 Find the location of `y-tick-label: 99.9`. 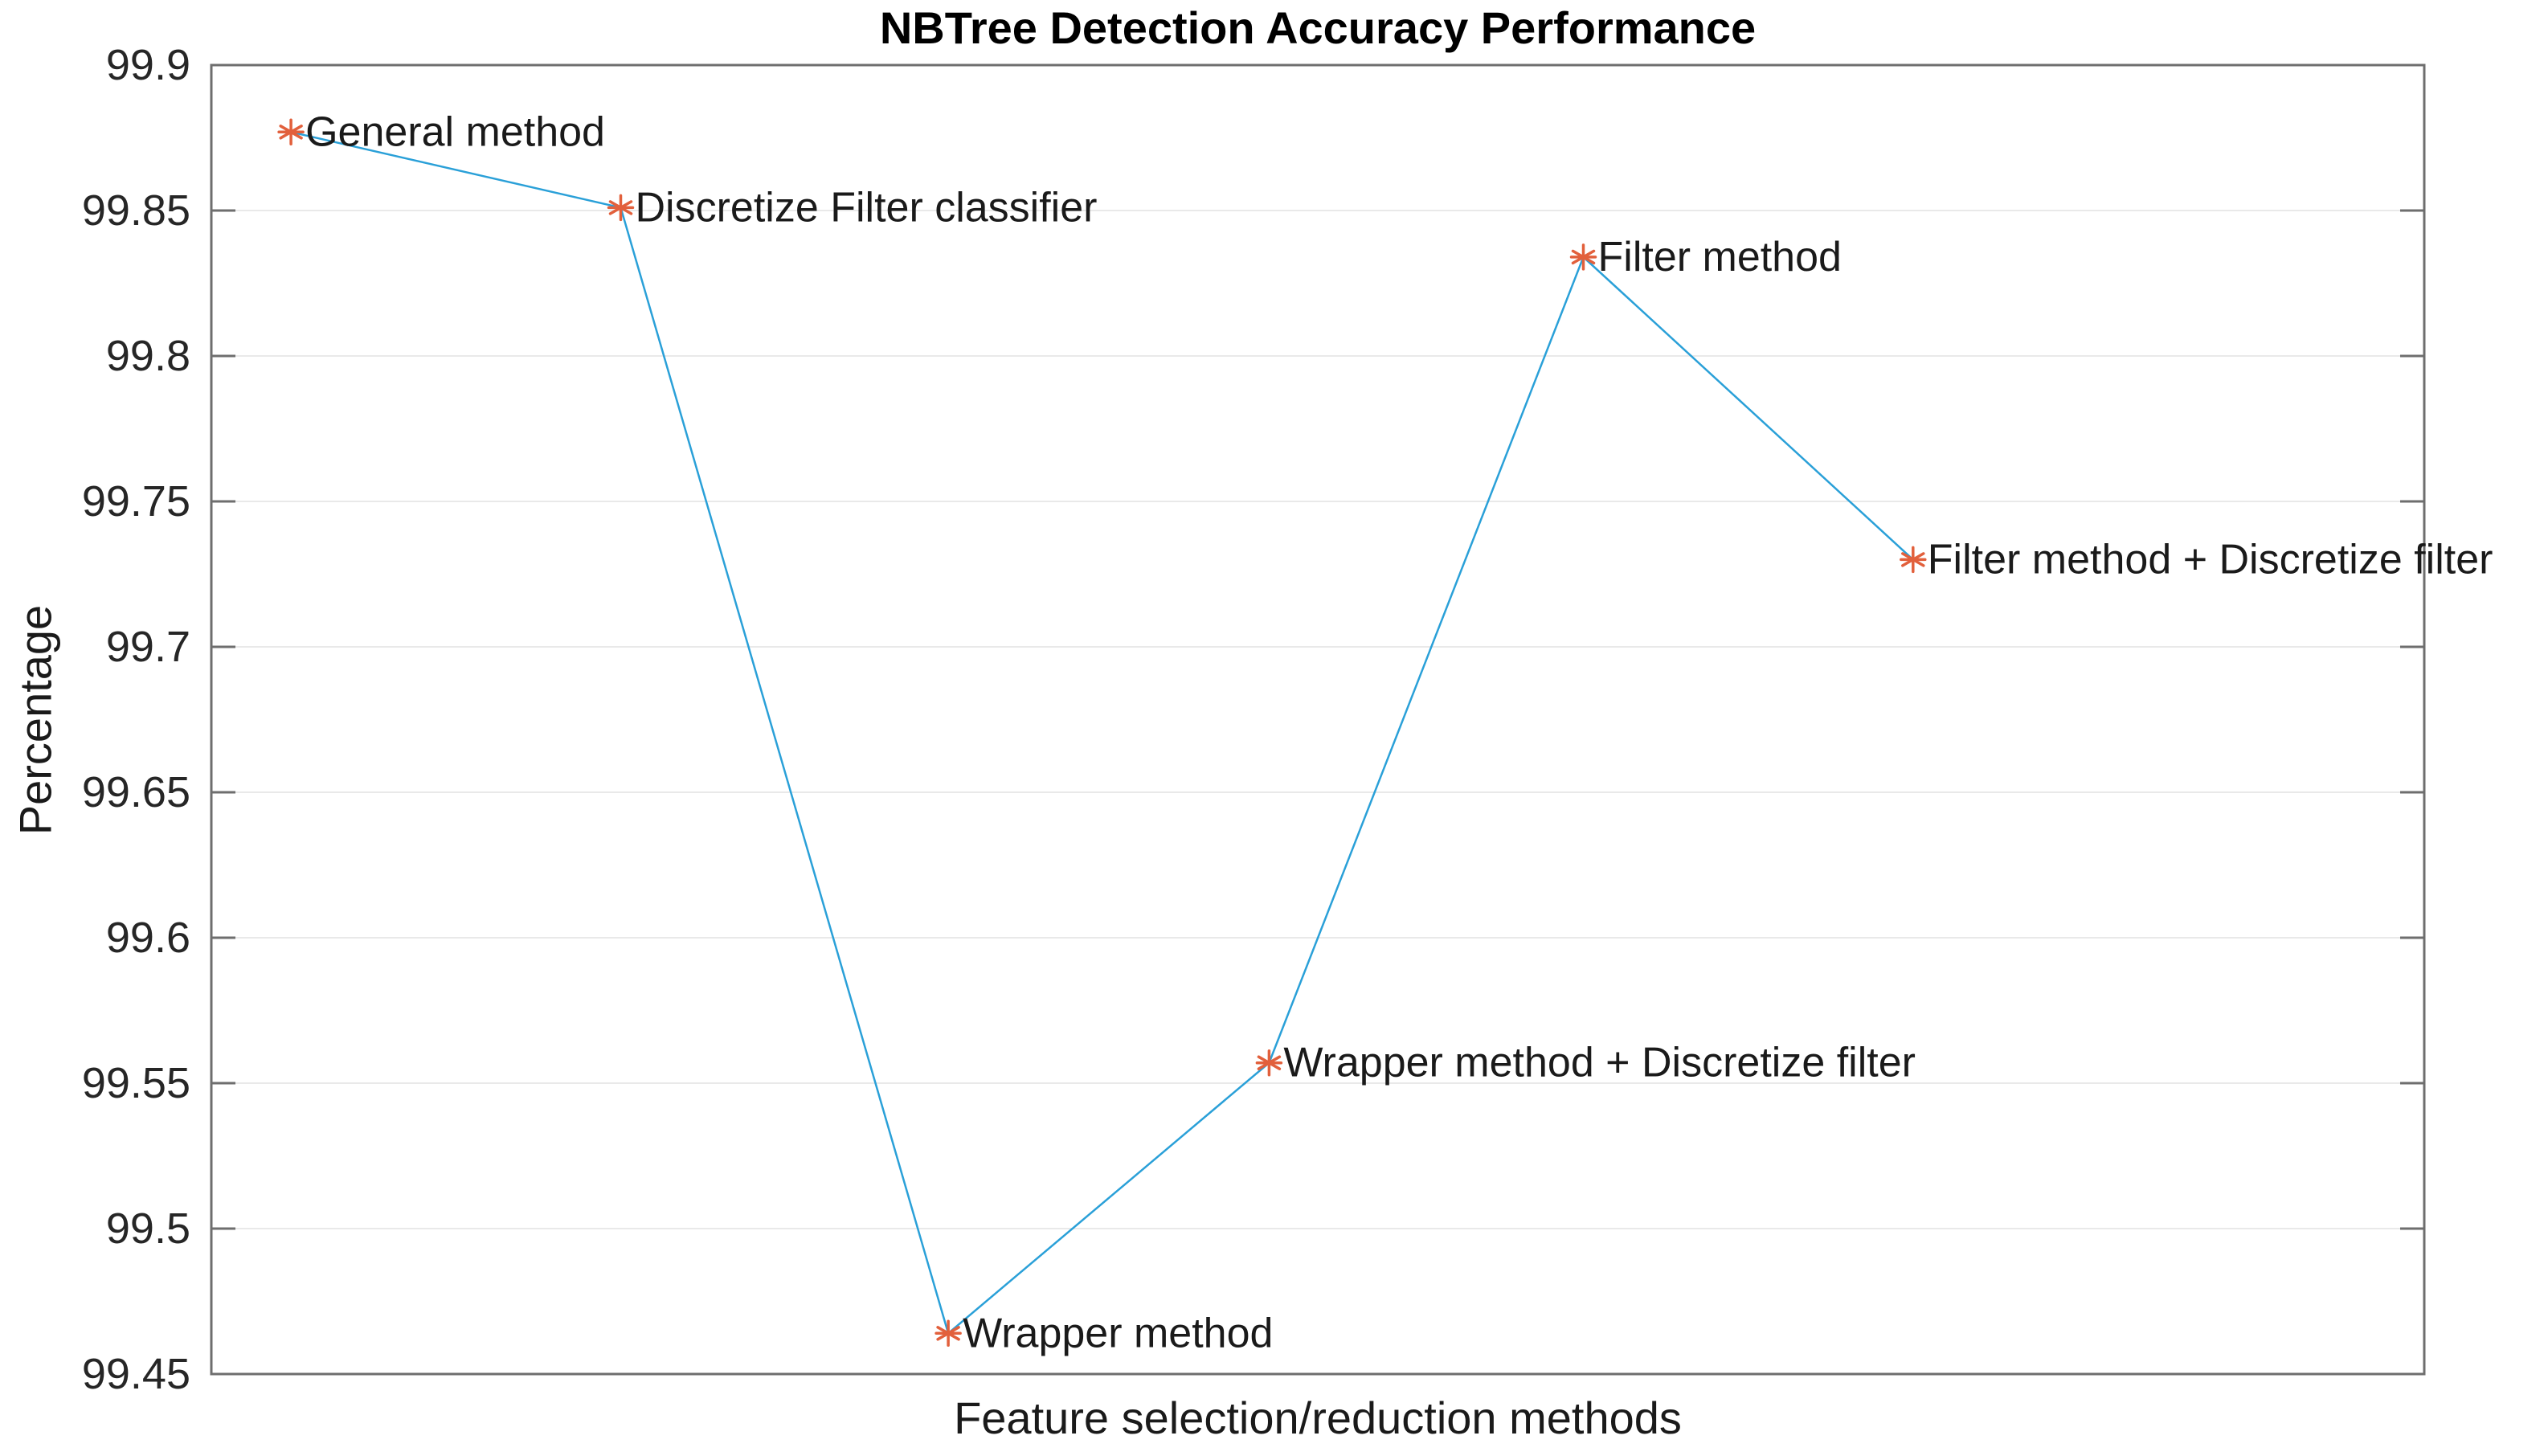

y-tick-label: 99.9 is located at coordinates (148, 65).